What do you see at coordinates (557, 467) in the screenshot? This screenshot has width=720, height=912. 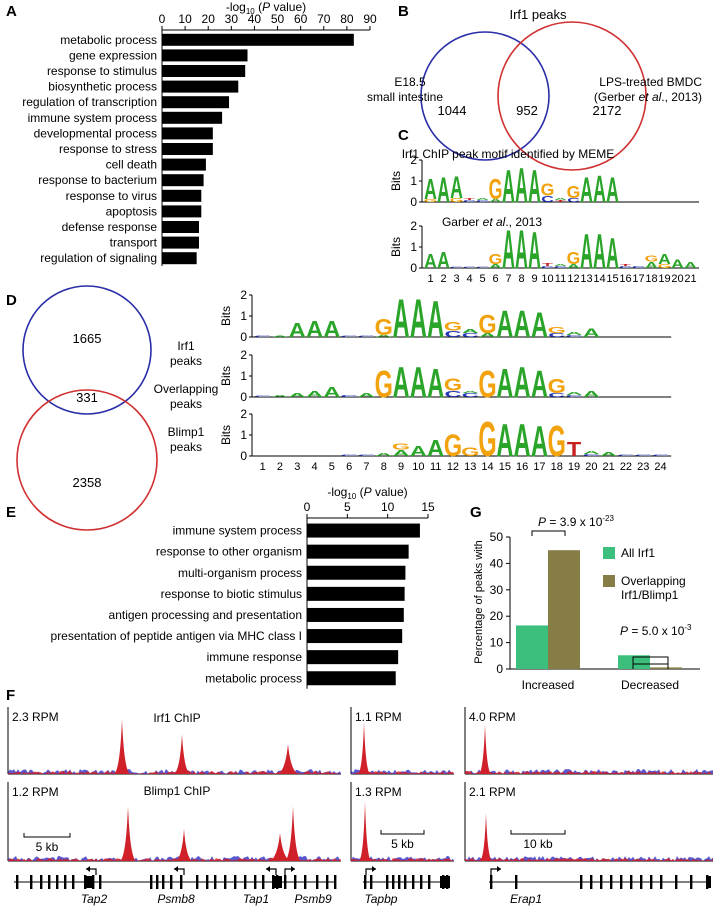 I see `x-tick-label: 18` at bounding box center [557, 467].